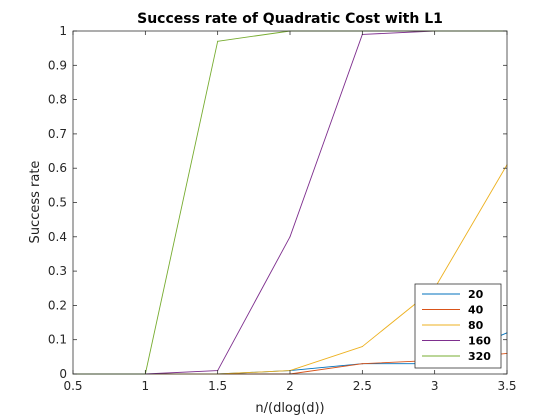  Describe the element at coordinates (289, 408) in the screenshot. I see `x-axis-label: n/(dlog(d))` at that location.